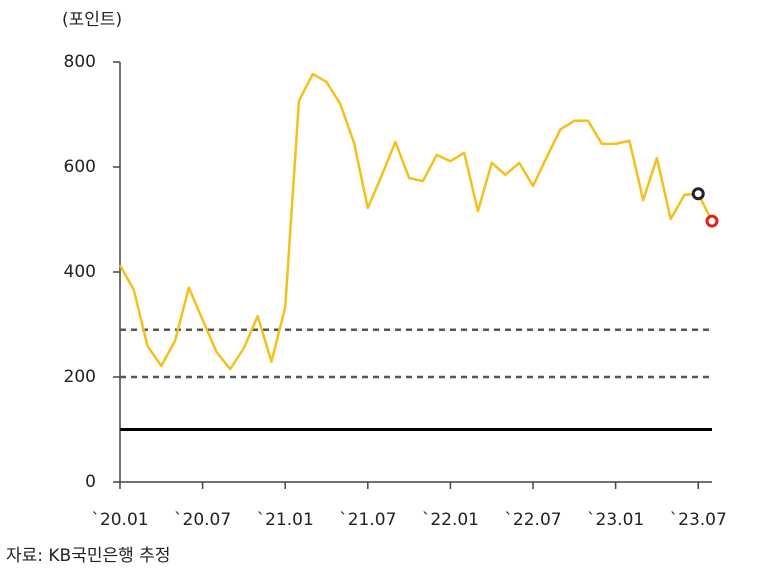 This screenshot has width=760, height=576. What do you see at coordinates (80, 272) in the screenshot?
I see `y-tick-label: 400` at bounding box center [80, 272].